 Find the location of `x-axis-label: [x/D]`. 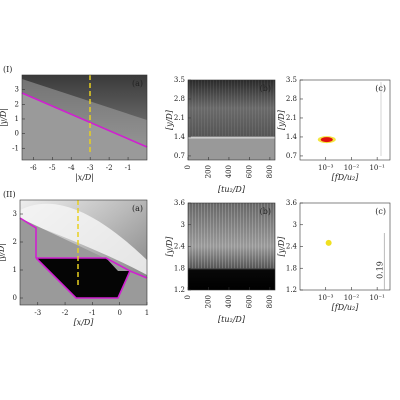

x-axis-label: [x/D] is located at coordinates (84, 322).